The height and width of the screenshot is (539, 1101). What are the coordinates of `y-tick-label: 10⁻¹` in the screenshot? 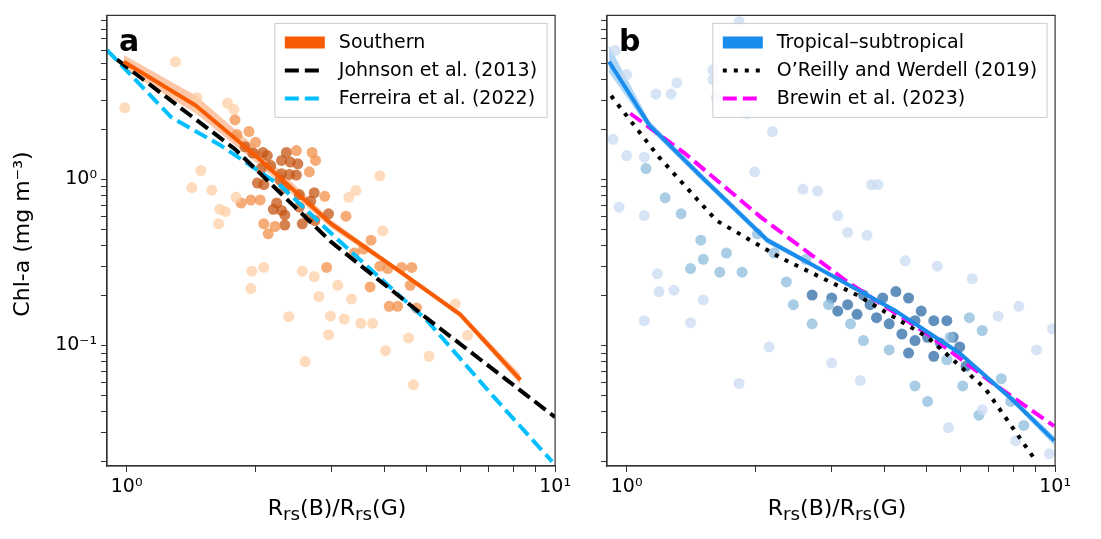 It's located at (76, 343).